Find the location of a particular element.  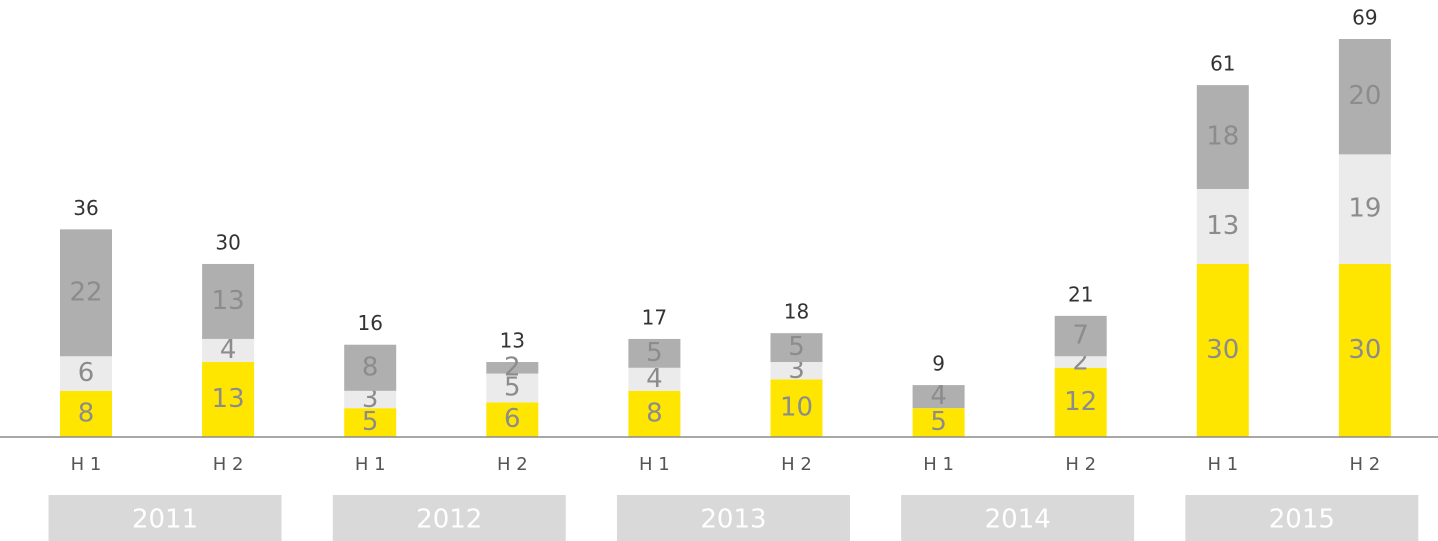

total-label: 30 is located at coordinates (227, 242).